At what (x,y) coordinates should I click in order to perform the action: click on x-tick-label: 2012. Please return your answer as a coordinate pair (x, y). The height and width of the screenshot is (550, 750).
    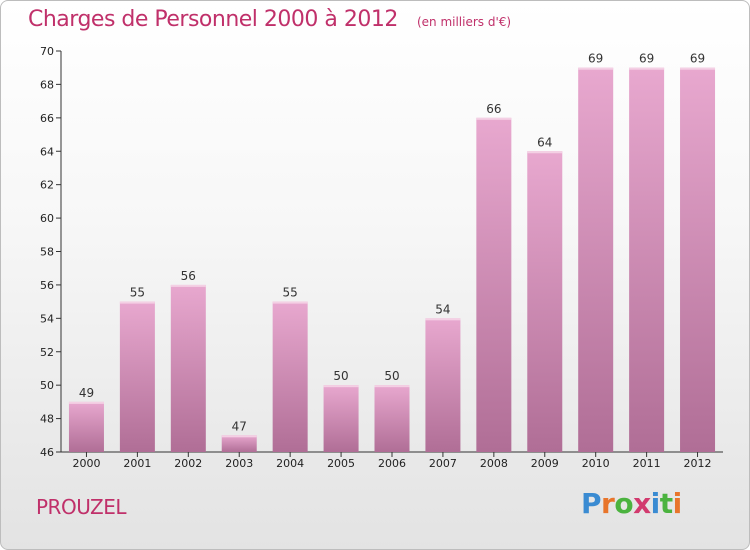
    Looking at the image, I should click on (698, 463).